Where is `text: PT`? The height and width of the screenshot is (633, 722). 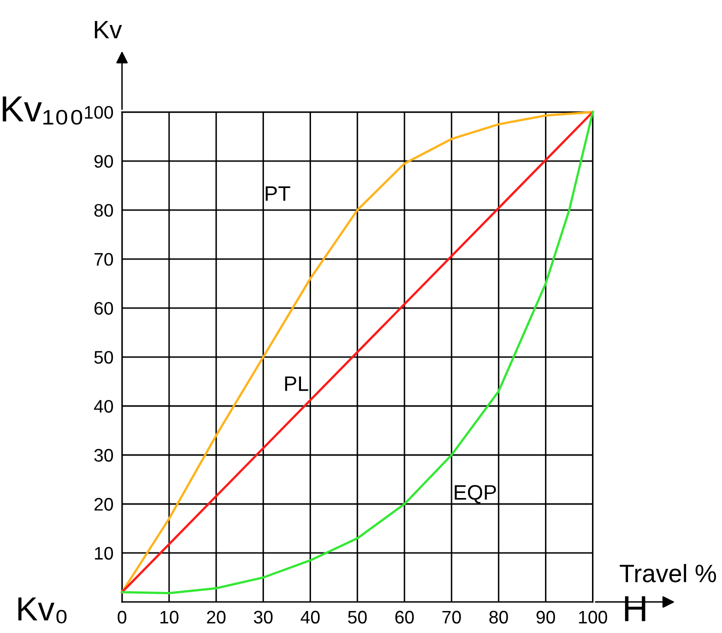
text: PT is located at coordinates (278, 193).